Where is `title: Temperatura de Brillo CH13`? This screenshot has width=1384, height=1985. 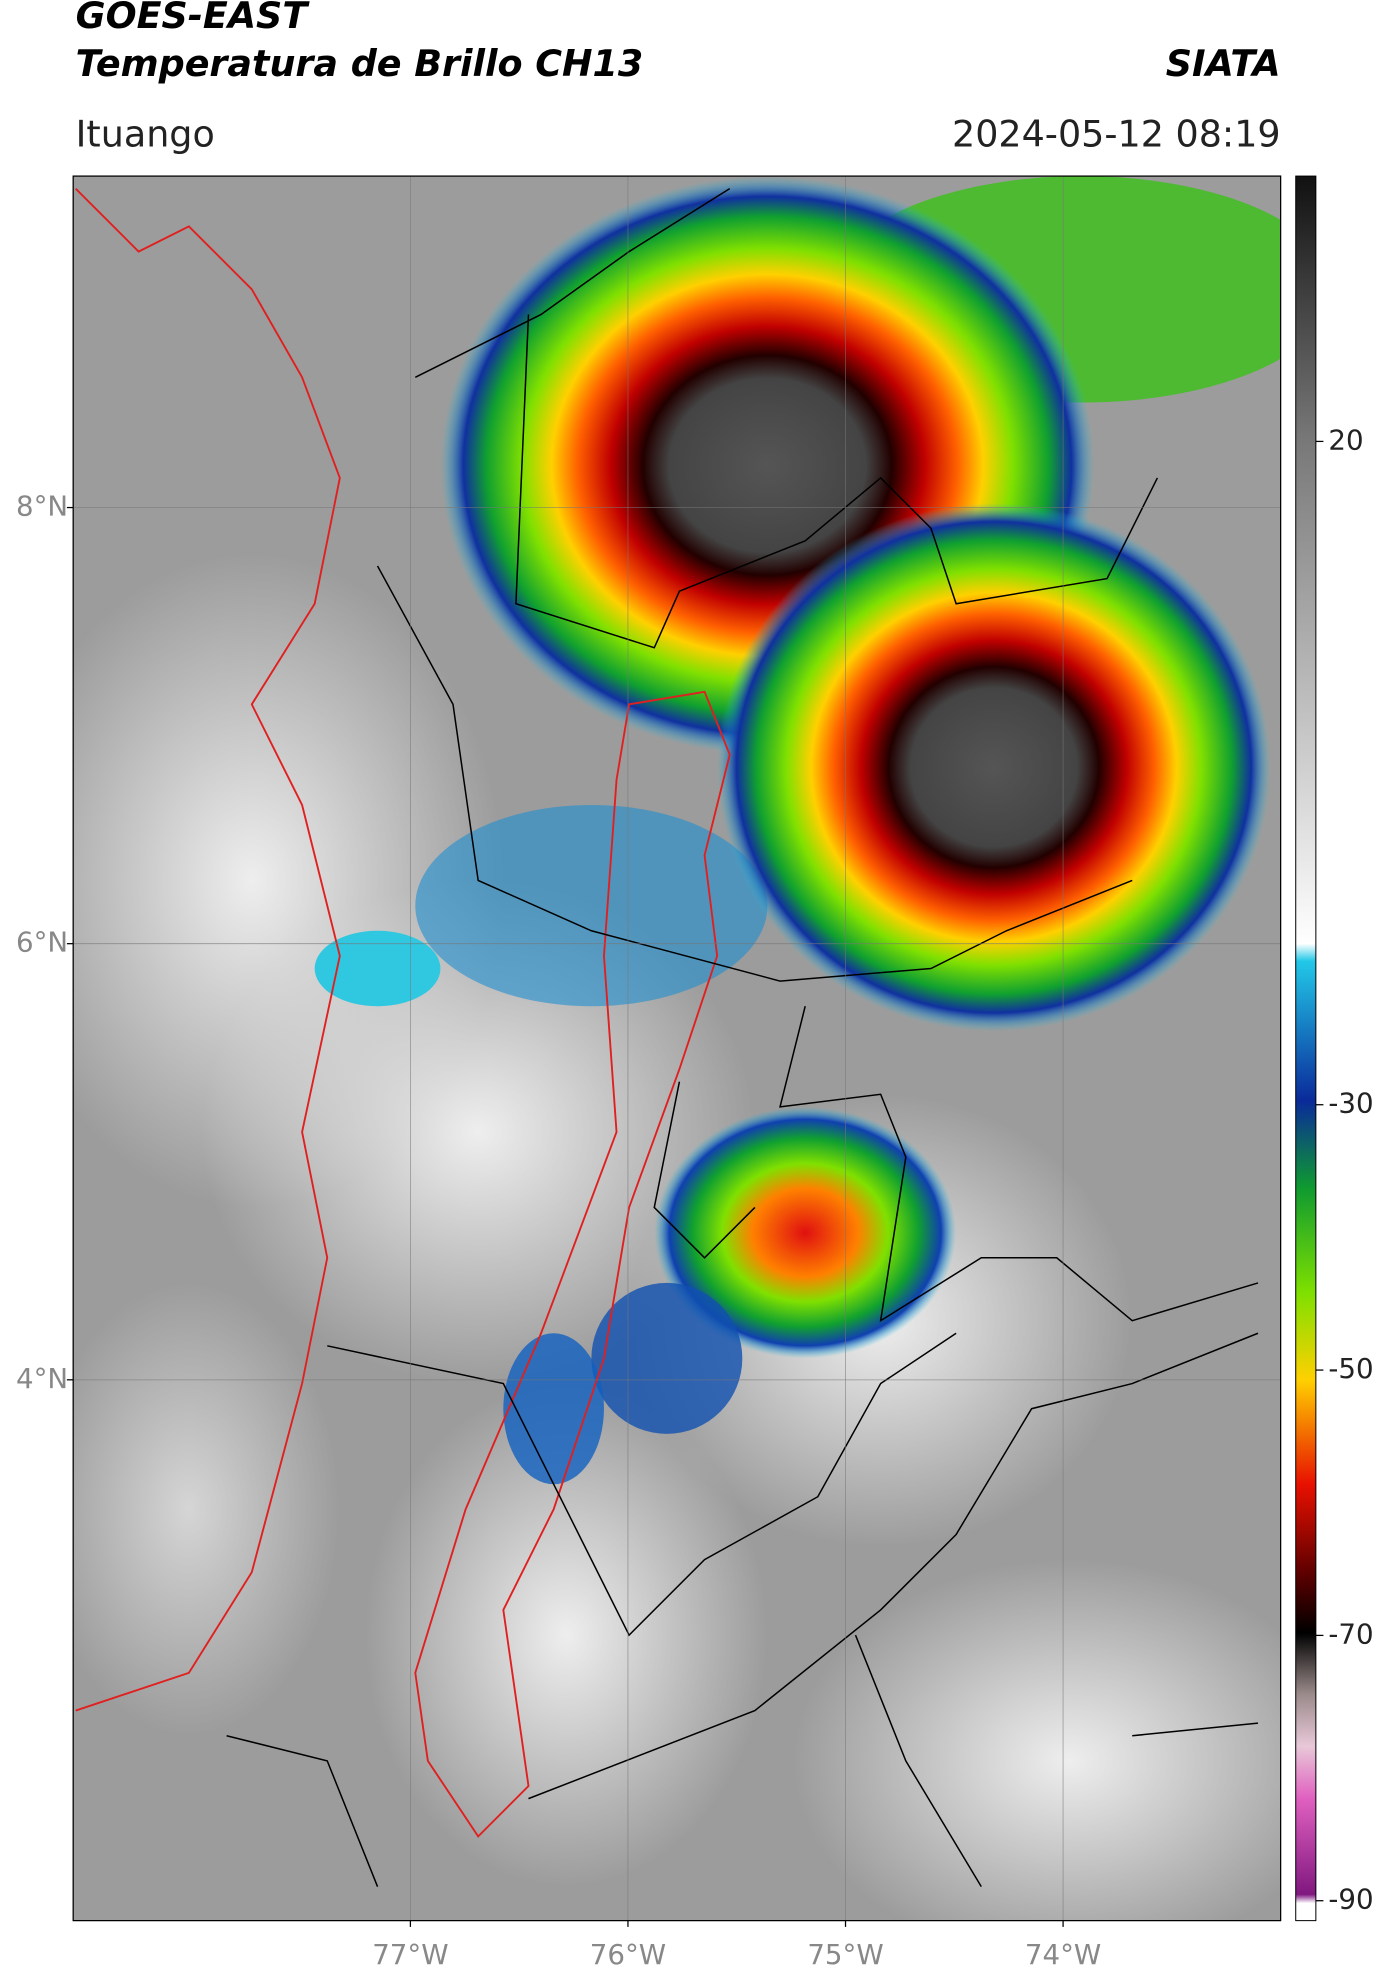
title: Temperatura de Brillo CH13 is located at coordinates (360, 63).